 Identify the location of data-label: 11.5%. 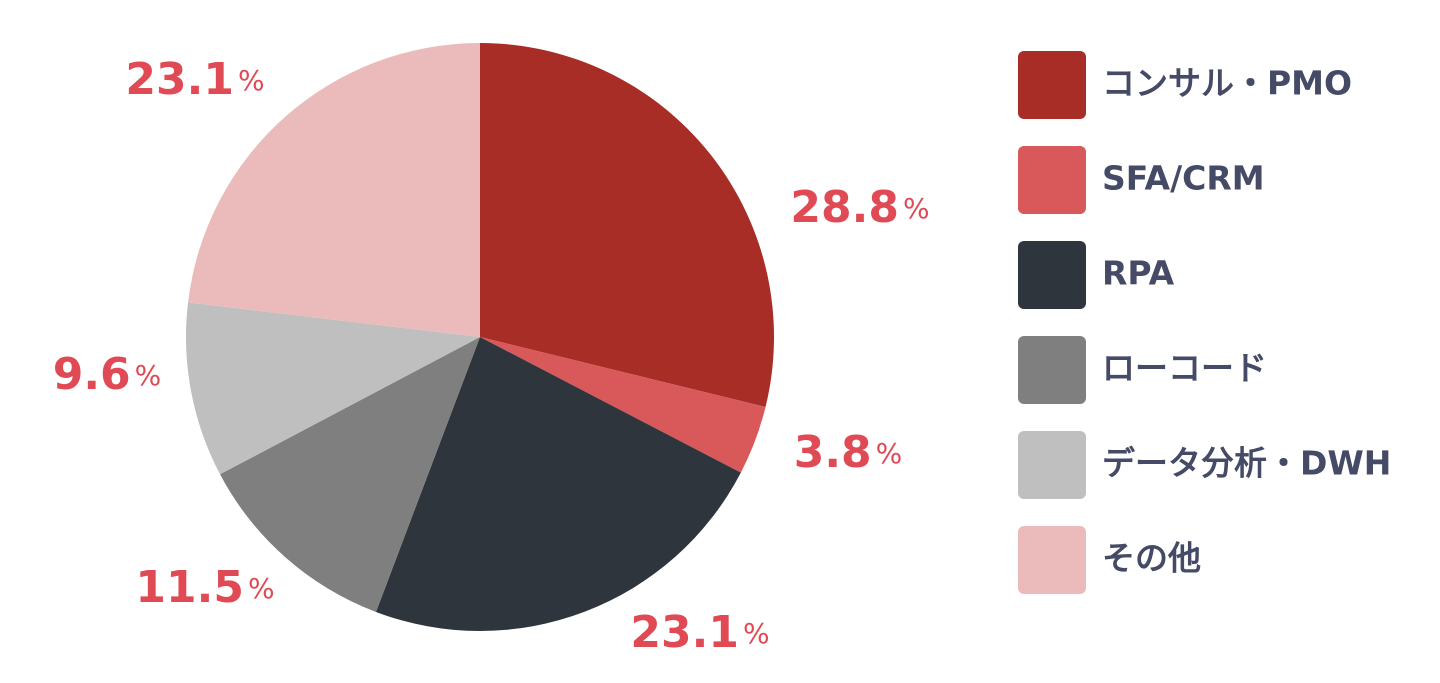
(204, 587).